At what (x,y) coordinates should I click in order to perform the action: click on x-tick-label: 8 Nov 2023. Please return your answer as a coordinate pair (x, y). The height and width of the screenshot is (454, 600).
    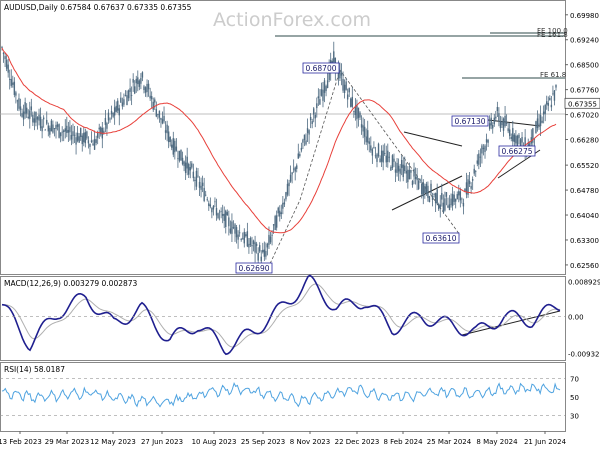
    Looking at the image, I should click on (310, 442).